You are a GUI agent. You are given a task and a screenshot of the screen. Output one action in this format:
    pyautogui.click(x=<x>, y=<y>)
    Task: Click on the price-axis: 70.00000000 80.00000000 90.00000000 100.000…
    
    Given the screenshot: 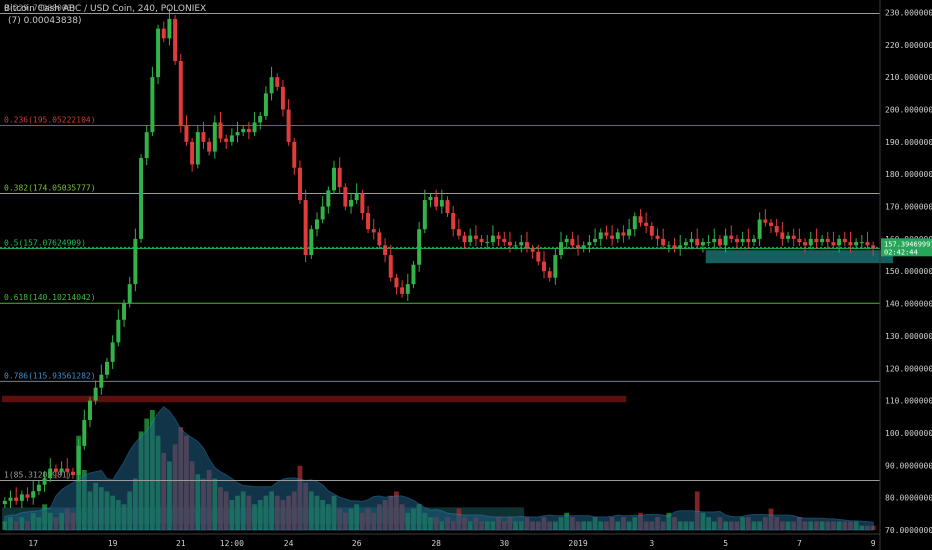 What is the action you would take?
    pyautogui.click(x=905, y=275)
    